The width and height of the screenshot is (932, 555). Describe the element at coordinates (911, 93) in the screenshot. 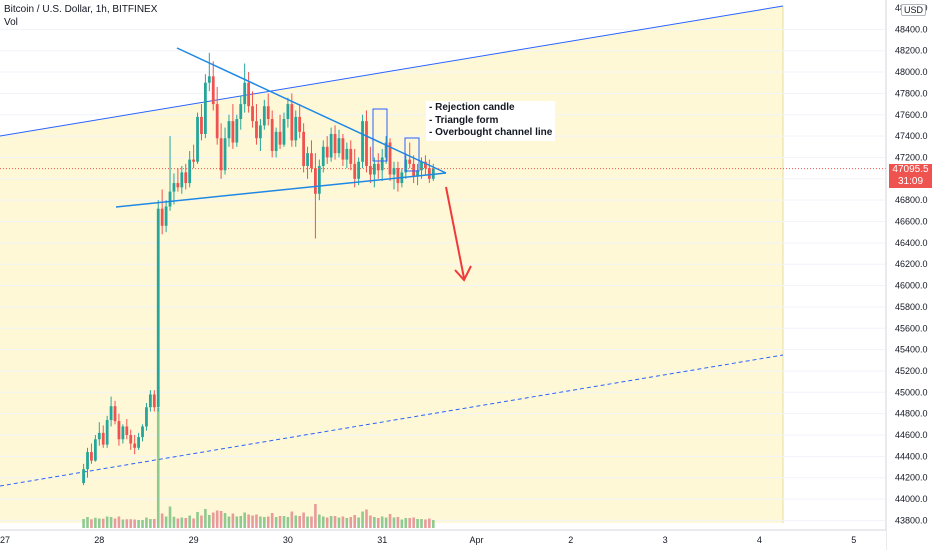

I see `price-tick-label: 47800.0` at that location.